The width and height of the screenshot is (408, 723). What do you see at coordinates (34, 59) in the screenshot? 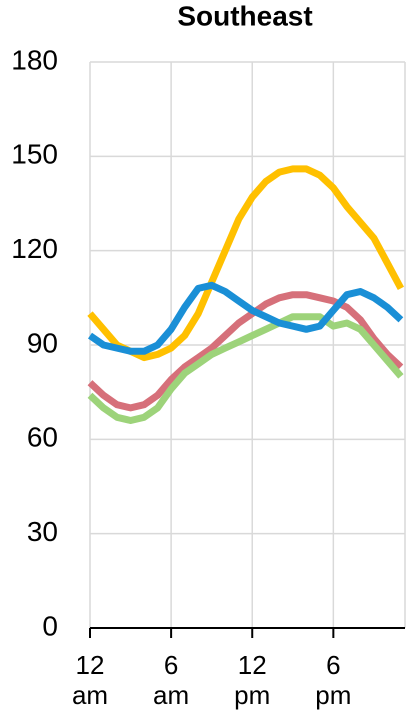
I see `y-tick-label: 180` at bounding box center [34, 59].